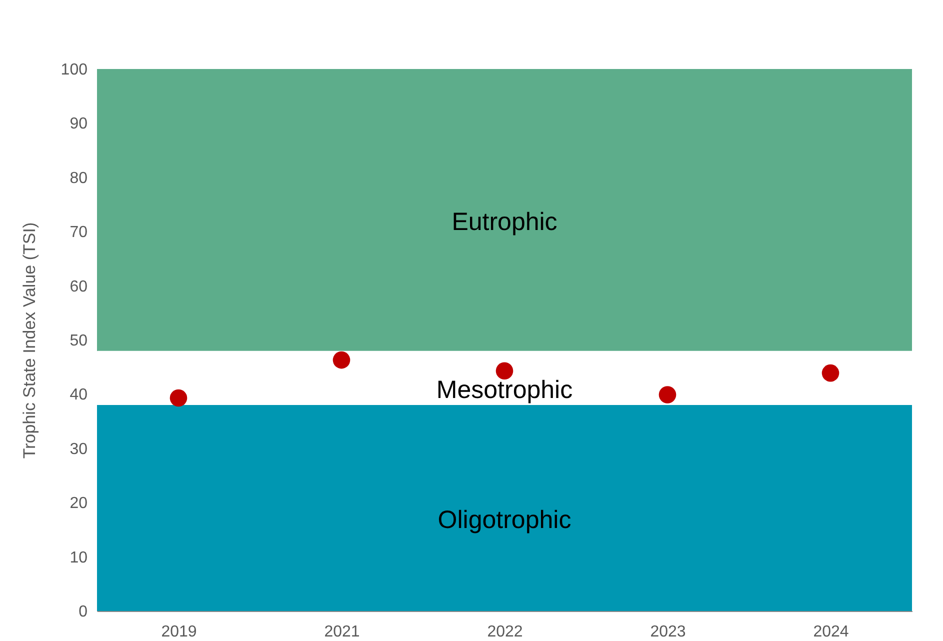 This screenshot has height=641, width=943. What do you see at coordinates (79, 557) in the screenshot?
I see `y-tick-label: 10` at bounding box center [79, 557].